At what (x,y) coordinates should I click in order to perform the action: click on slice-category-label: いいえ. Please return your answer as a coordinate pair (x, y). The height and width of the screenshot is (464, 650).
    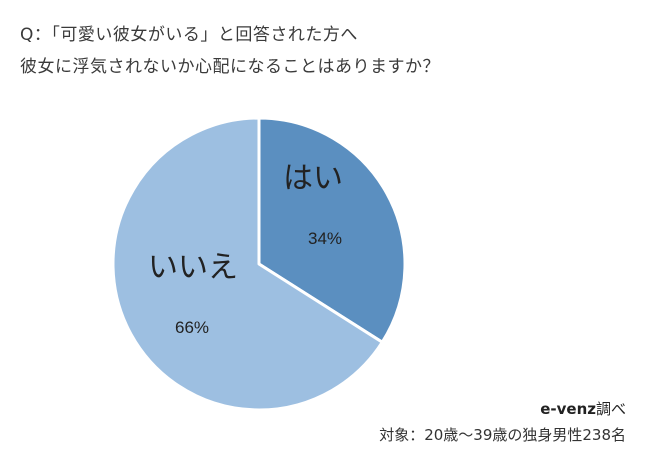
    Looking at the image, I should click on (193, 267).